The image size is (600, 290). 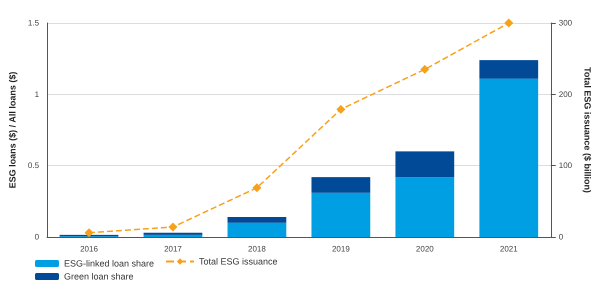 I want to click on y2-axis-title: Total ESG issuance ($ billion), so click(x=587, y=130).